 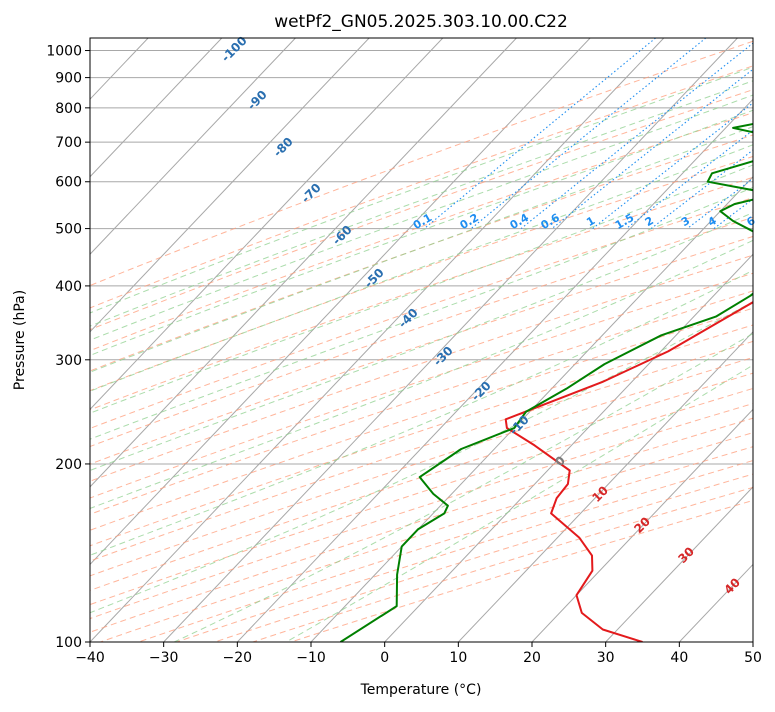 What do you see at coordinates (443, 356) in the screenshot?
I see `dry-adiabat-label: -30` at bounding box center [443, 356].